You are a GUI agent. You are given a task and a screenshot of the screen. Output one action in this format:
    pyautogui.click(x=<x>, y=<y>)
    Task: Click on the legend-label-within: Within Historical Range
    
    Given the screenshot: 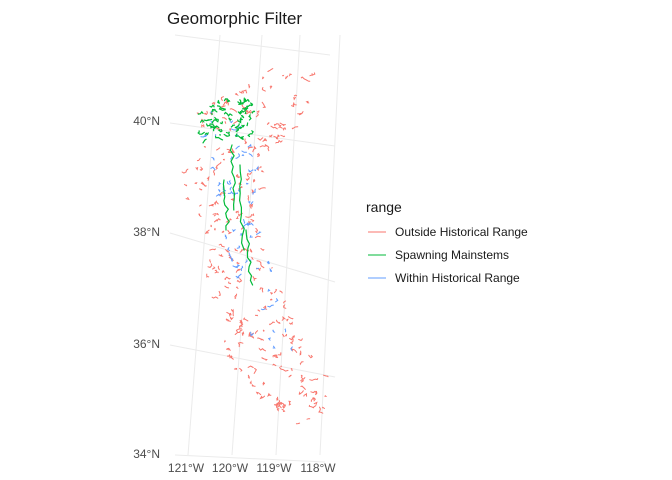 What is the action you would take?
    pyautogui.click(x=457, y=278)
    